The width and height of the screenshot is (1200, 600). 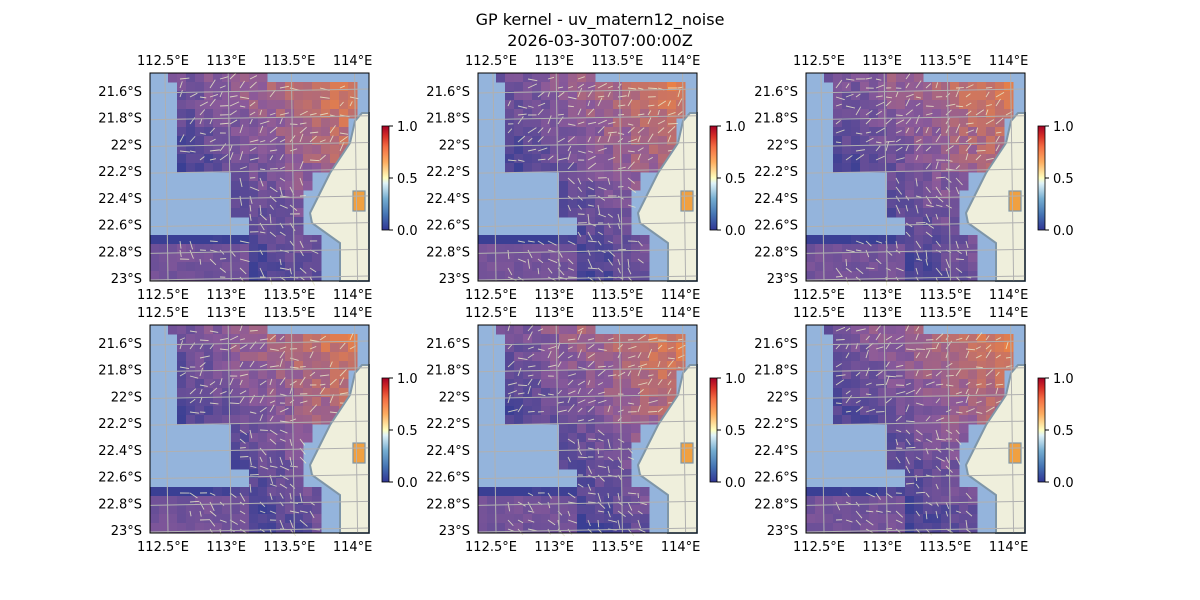 I want to click on lon-tick-label-top: 113.5°E, so click(x=945, y=61).